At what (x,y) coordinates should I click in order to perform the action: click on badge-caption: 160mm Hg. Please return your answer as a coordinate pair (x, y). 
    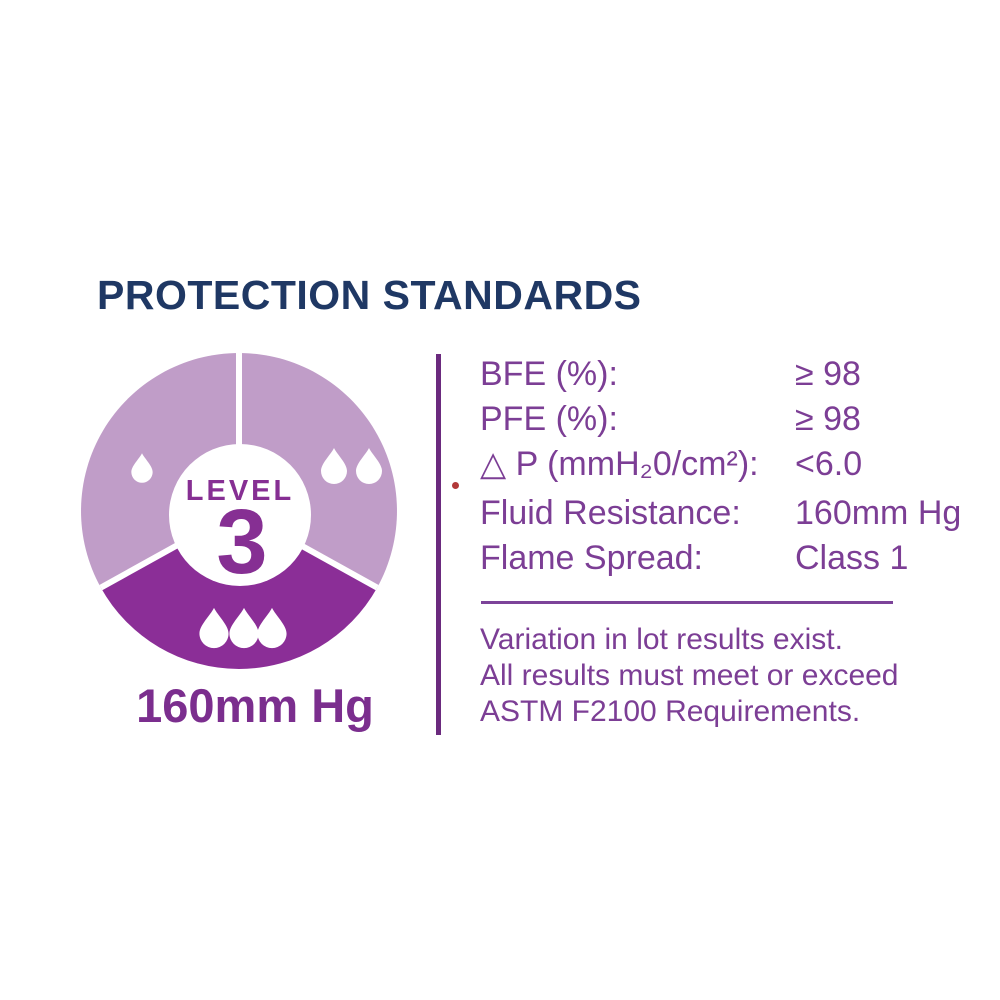
    Looking at the image, I should click on (255, 705).